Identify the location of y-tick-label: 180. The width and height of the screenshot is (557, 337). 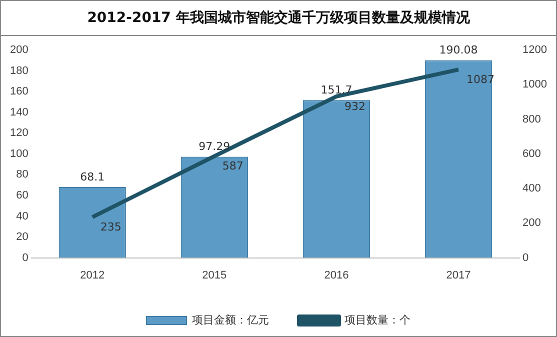
(19, 70).